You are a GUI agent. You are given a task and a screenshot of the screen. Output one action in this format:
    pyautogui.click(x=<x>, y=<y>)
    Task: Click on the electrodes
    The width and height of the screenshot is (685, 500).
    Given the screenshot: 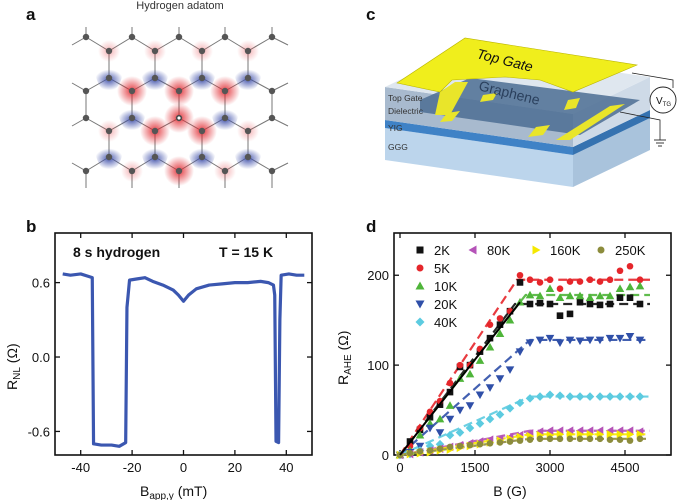 What is the action you would take?
    pyautogui.click(x=530, y=111)
    